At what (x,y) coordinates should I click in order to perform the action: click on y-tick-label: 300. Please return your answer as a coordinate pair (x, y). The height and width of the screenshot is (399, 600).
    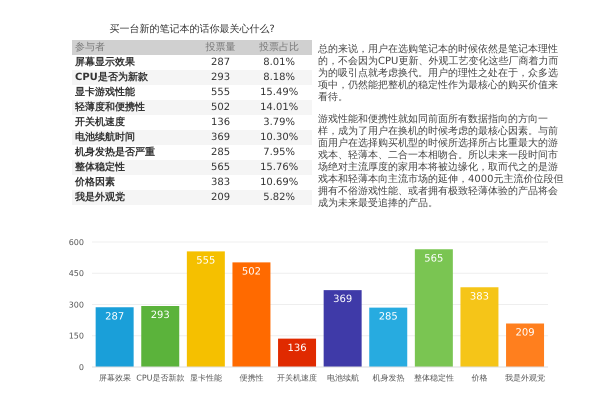
    Looking at the image, I should click on (76, 305).